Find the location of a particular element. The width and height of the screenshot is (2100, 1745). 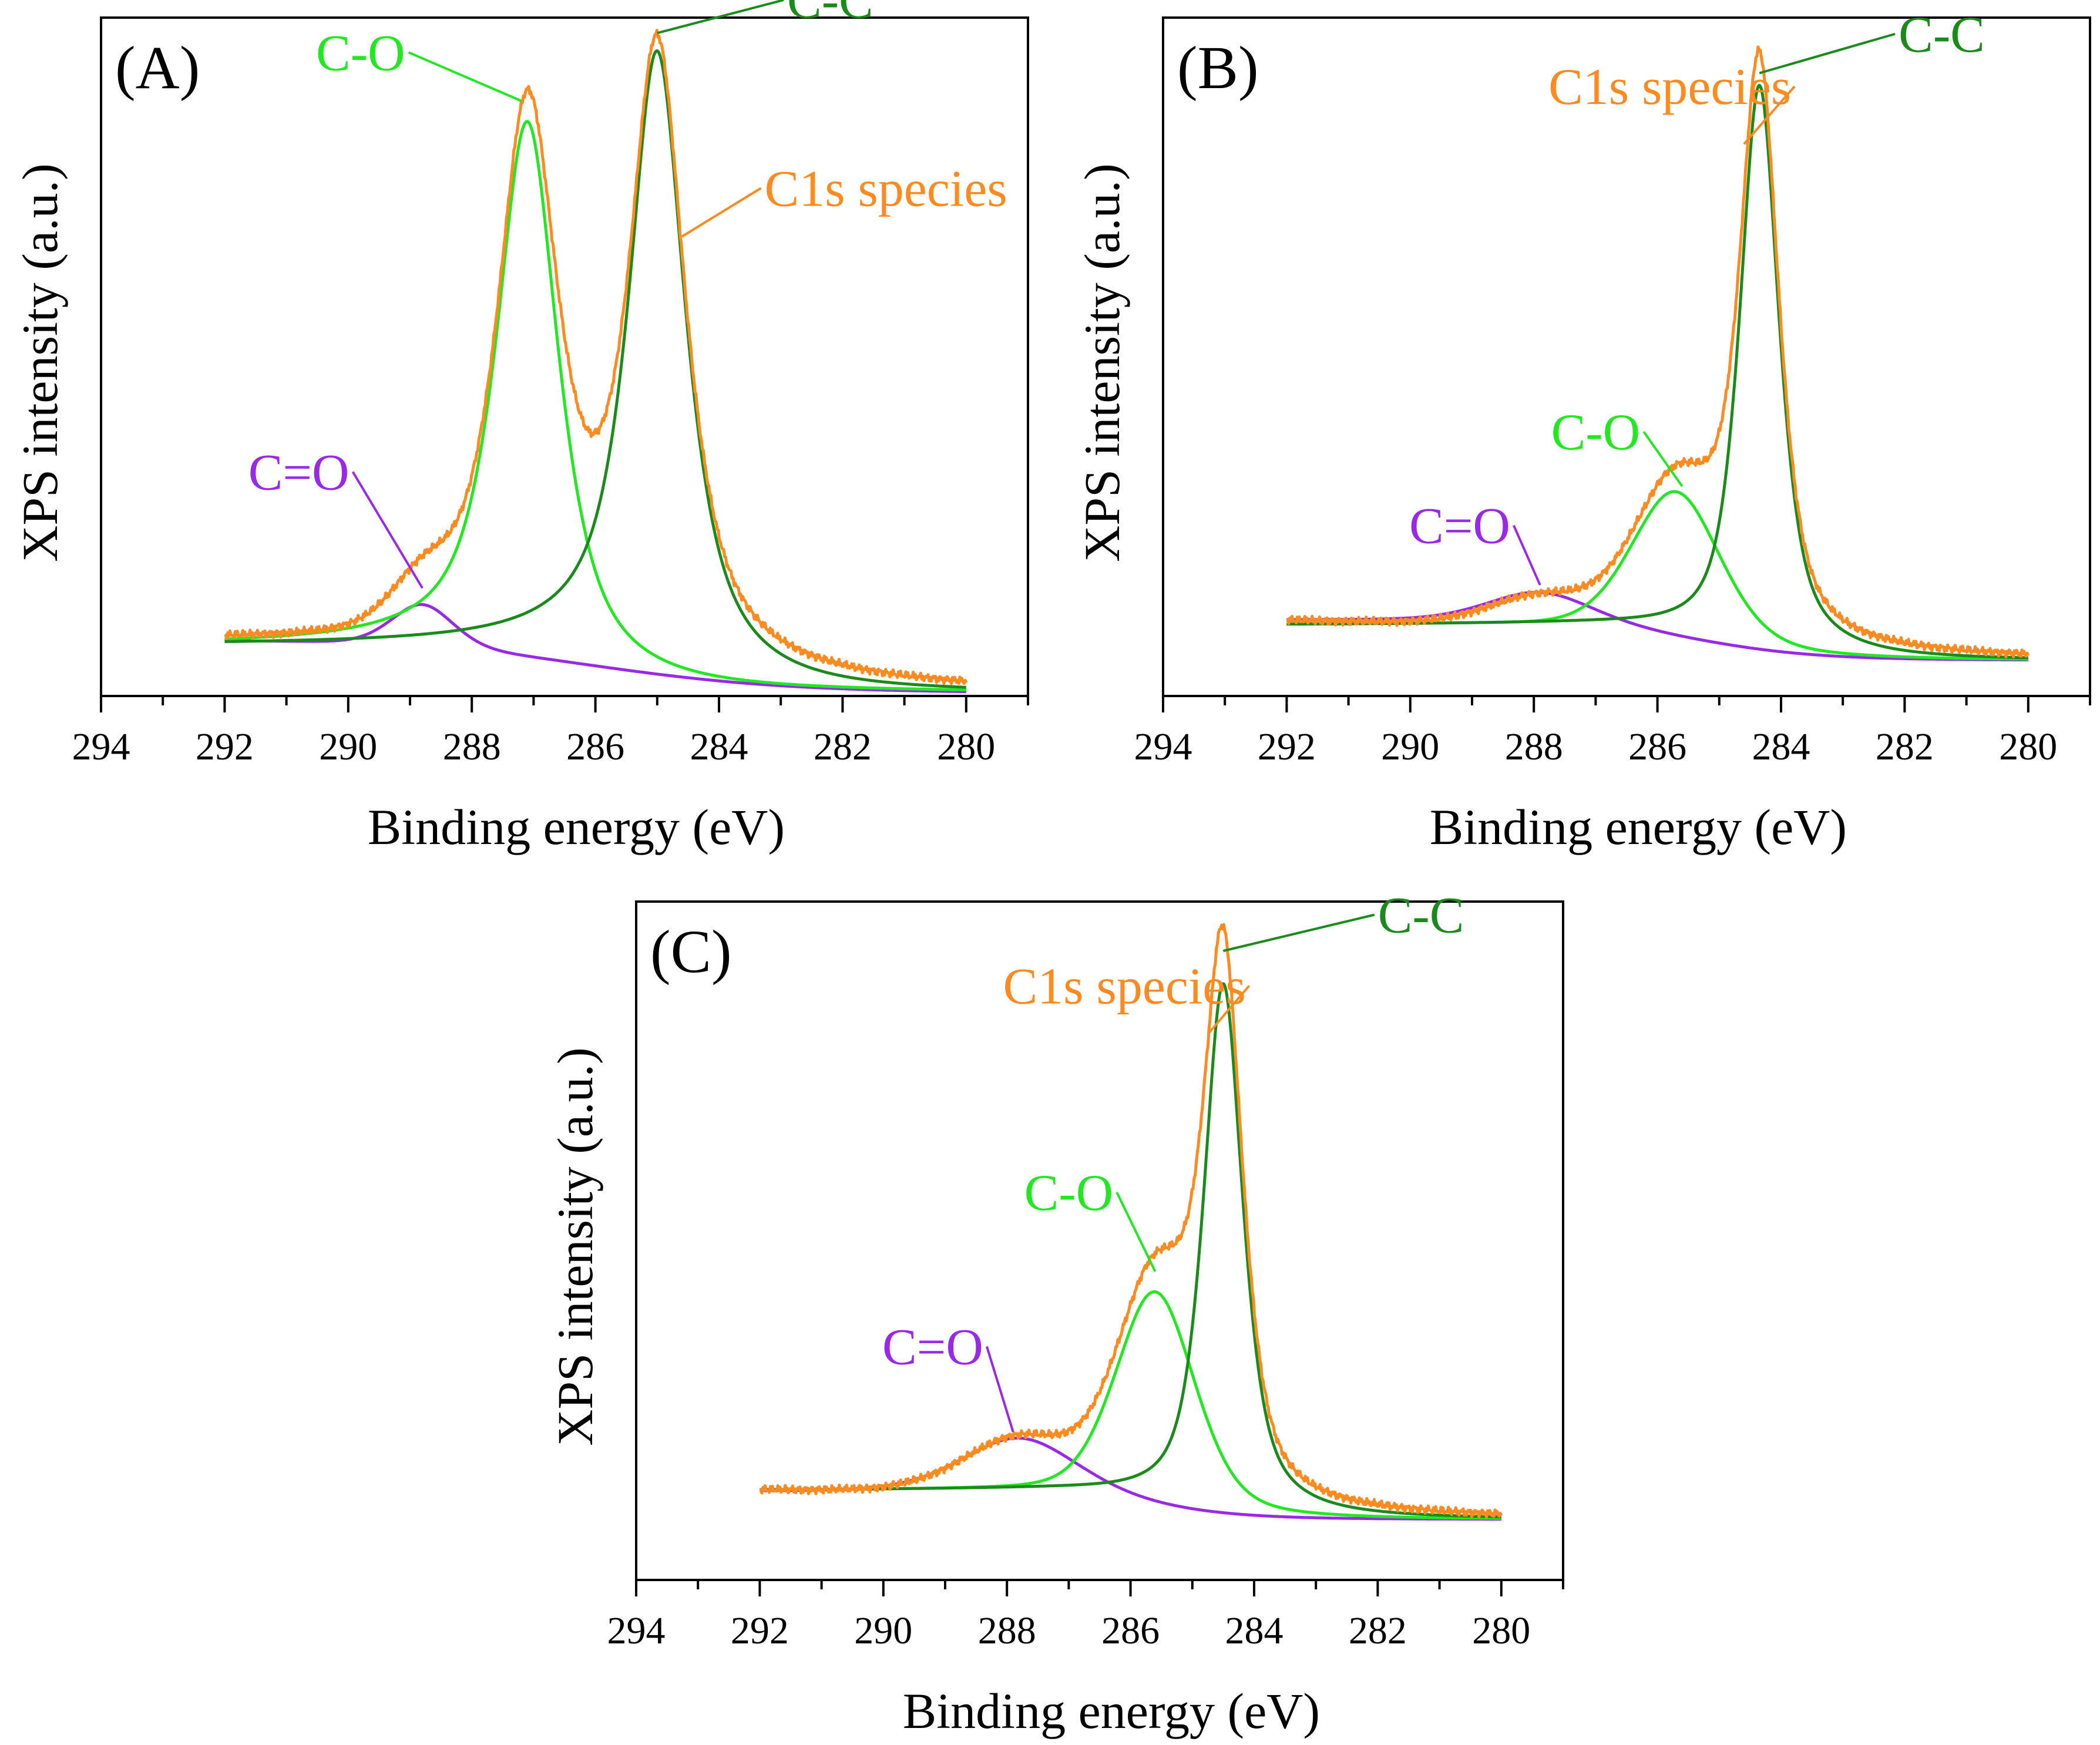

panel-label: (A) is located at coordinates (157, 68).